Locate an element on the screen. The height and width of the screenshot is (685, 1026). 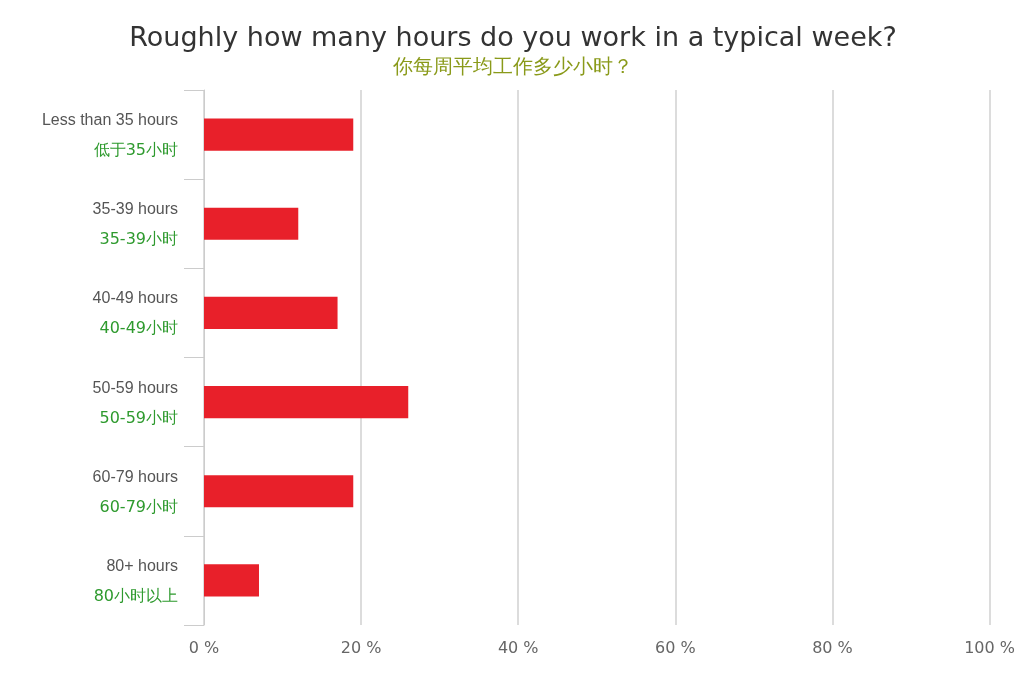
x-tick-label: 0 % is located at coordinates (204, 647).